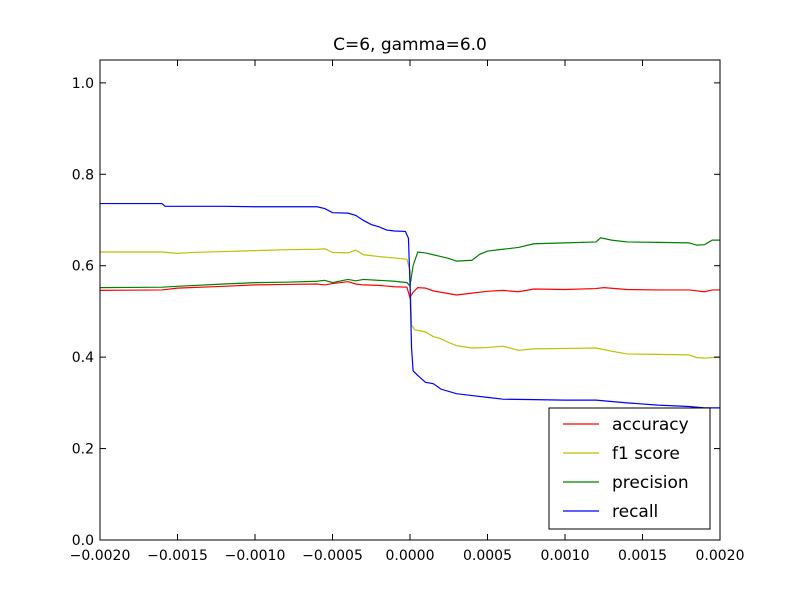  Describe the element at coordinates (410, 45) in the screenshot. I see `chart-title: C=6, gamma=6.0` at that location.